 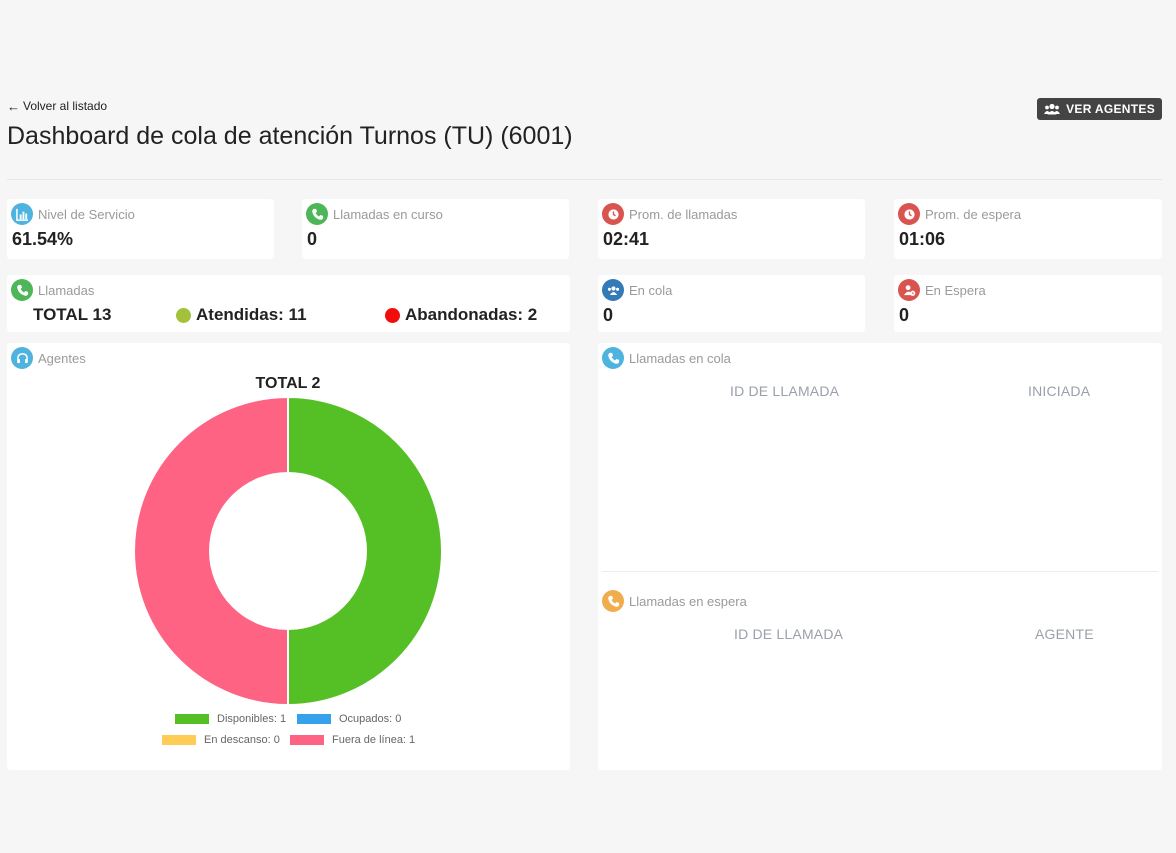 What do you see at coordinates (22, 214) in the screenshot?
I see `chart-icon` at bounding box center [22, 214].